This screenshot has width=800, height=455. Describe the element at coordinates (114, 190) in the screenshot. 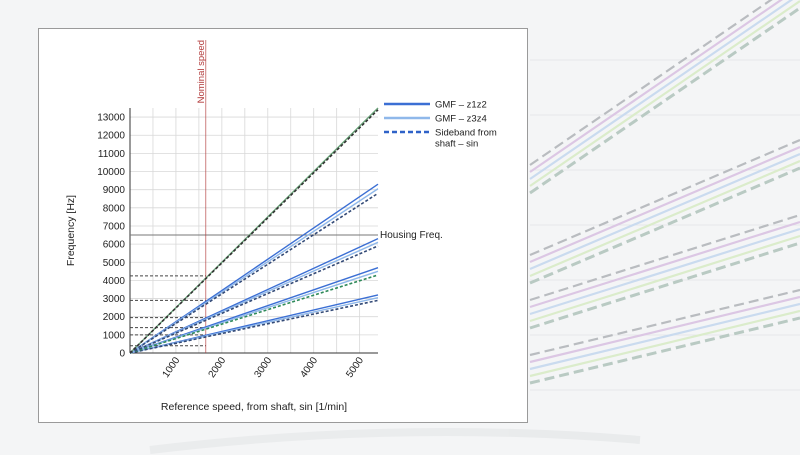

I see `y-tick-label: 9000` at that location.